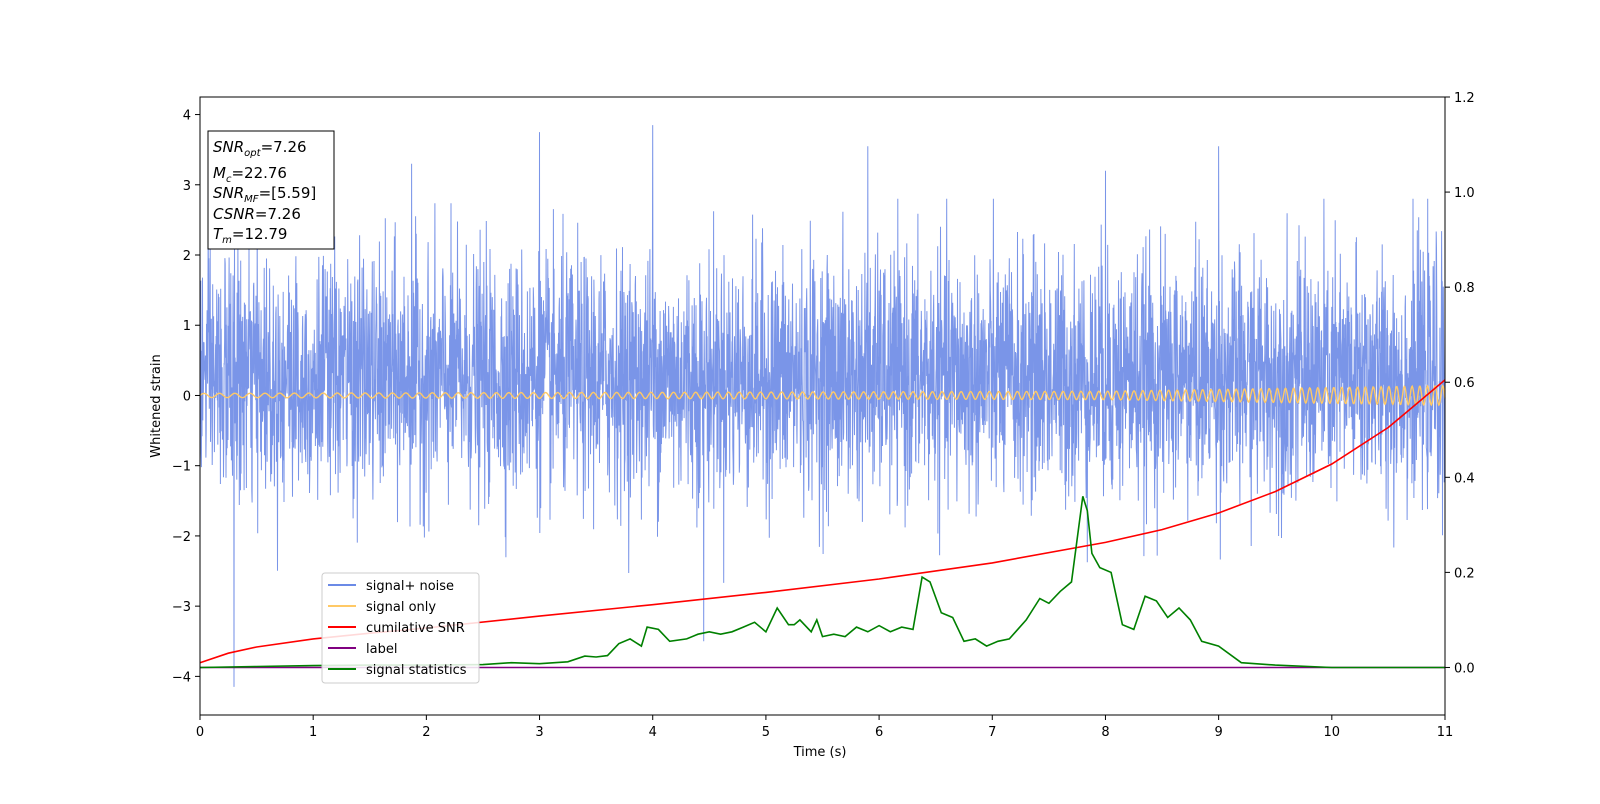  I want to click on legend-label-label: label, so click(381, 649).